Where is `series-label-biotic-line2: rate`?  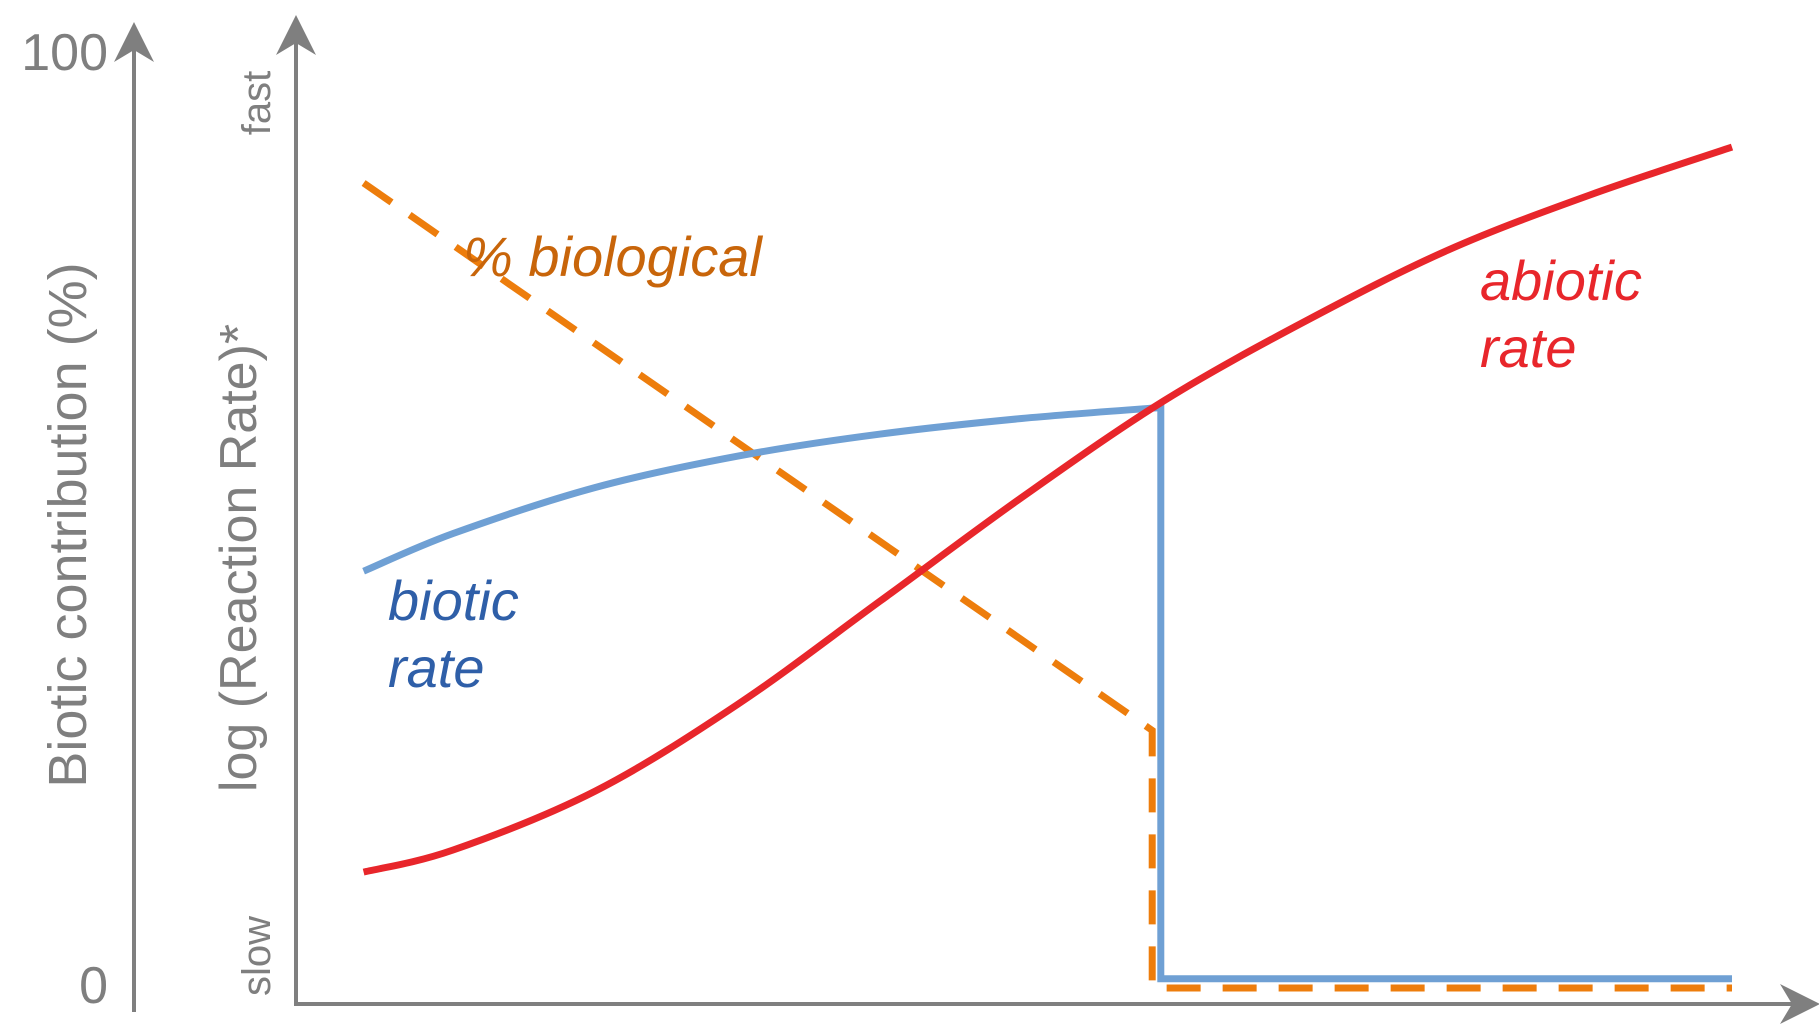 series-label-biotic-line2: rate is located at coordinates (436, 667).